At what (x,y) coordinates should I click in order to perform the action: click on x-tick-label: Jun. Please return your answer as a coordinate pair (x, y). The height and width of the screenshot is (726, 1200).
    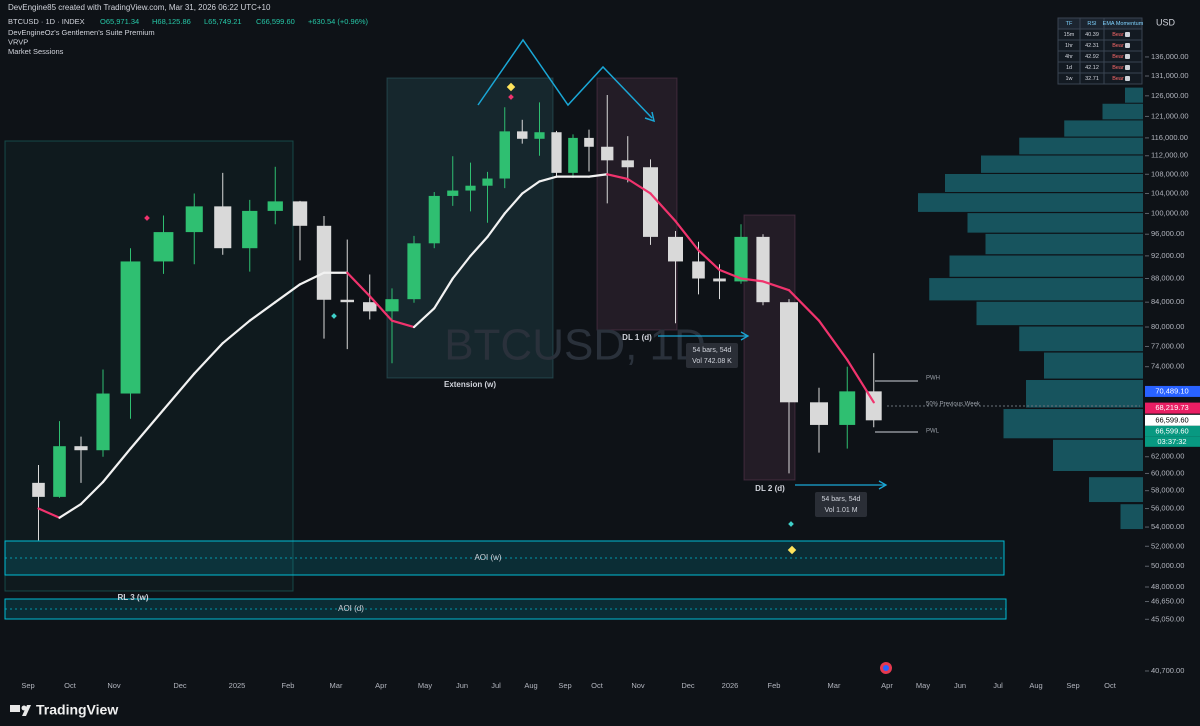
    Looking at the image, I should click on (462, 685).